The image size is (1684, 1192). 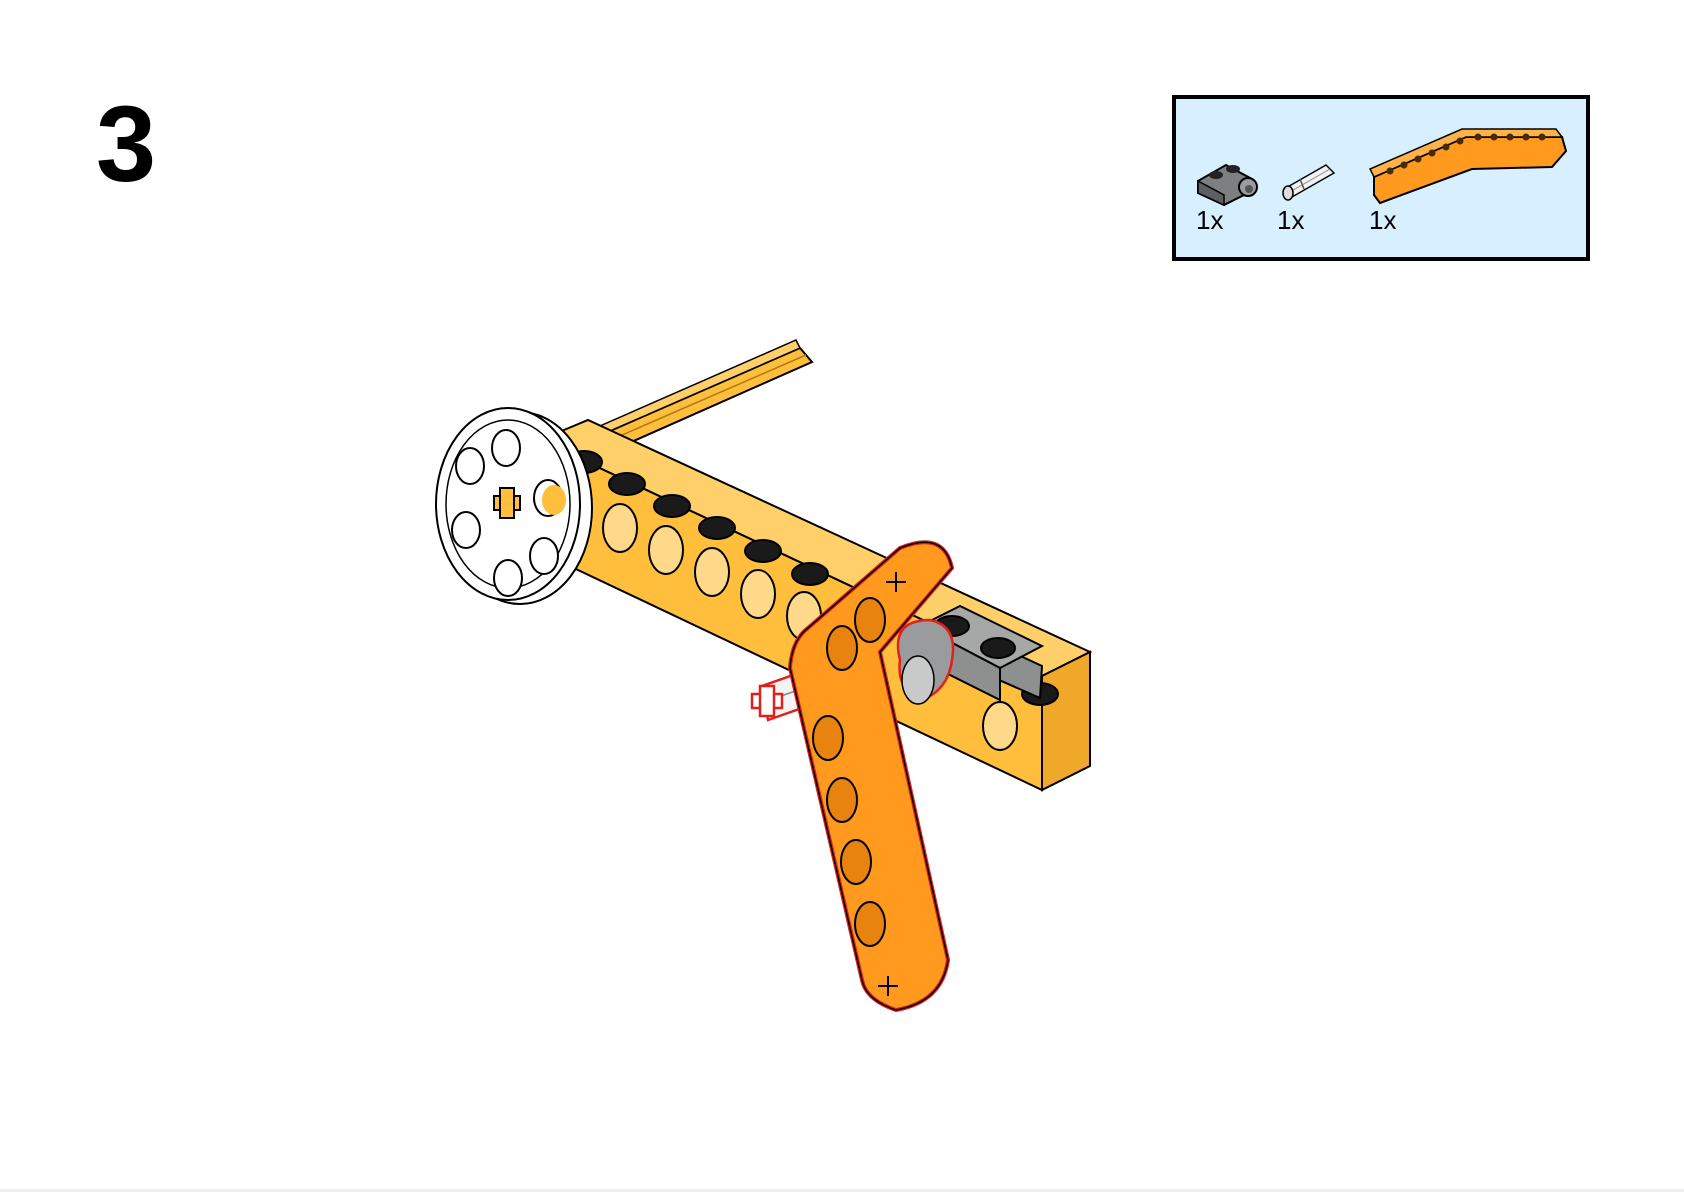 I want to click on orange-angled-beam-icon, so click(x=1468, y=166).